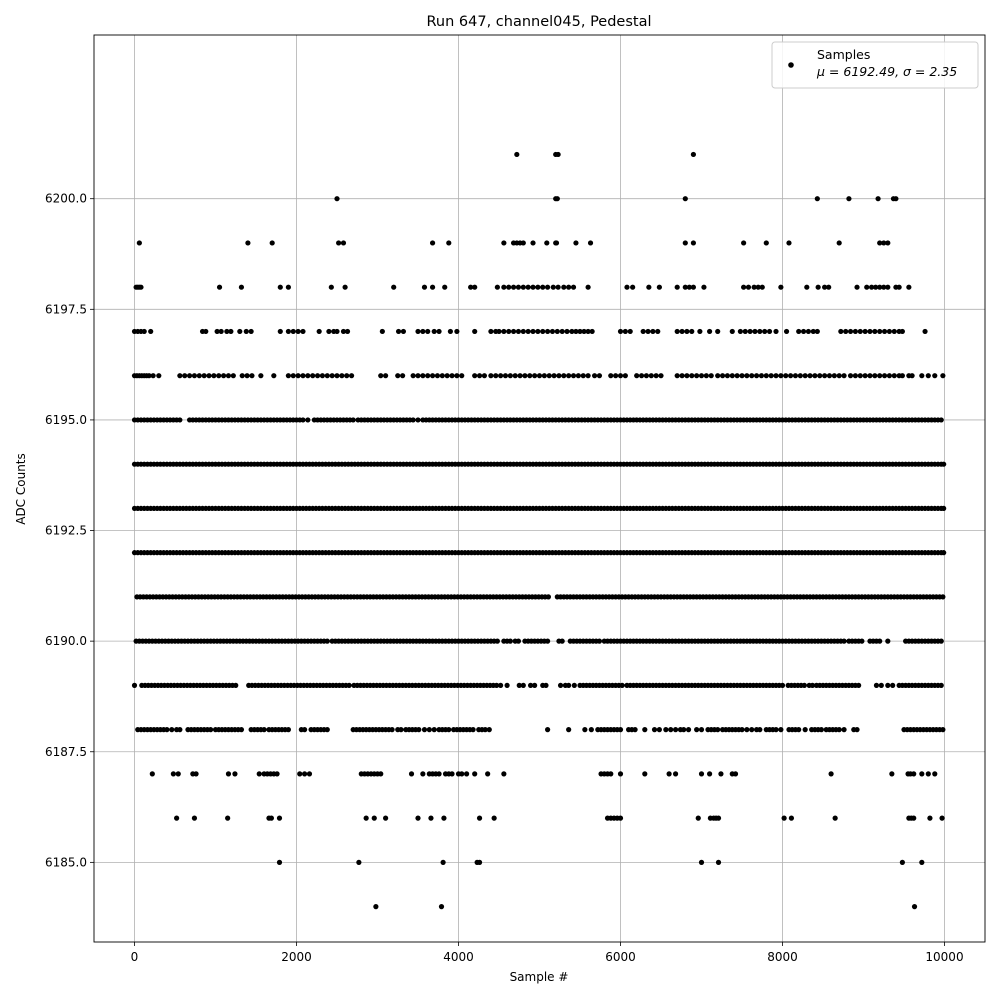 The image size is (1000, 1000). Describe the element at coordinates (21, 489) in the screenshot. I see `y-axis-label: ADC Counts` at that location.